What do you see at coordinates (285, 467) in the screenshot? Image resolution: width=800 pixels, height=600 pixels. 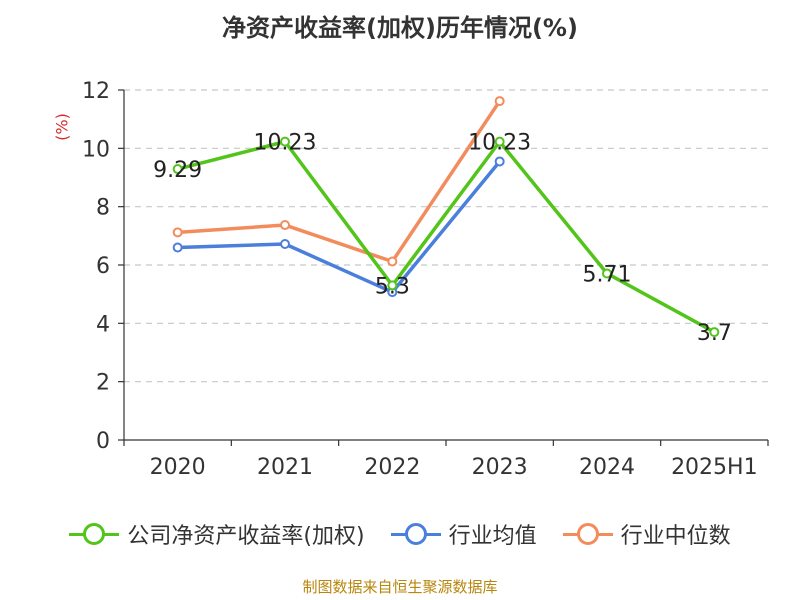 I see `x-tick-label: 2021` at bounding box center [285, 467].